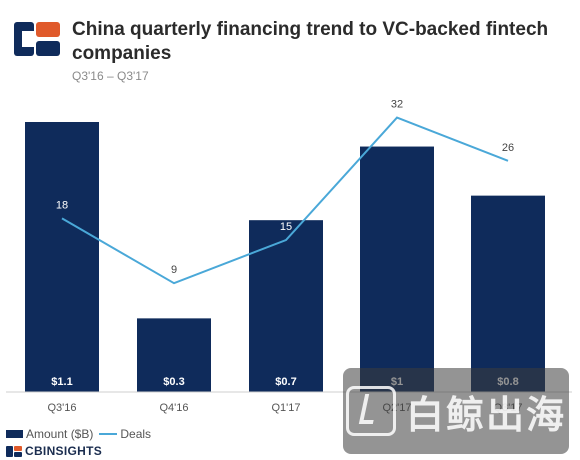  I want to click on watermark-logo-icon, so click(370, 411).